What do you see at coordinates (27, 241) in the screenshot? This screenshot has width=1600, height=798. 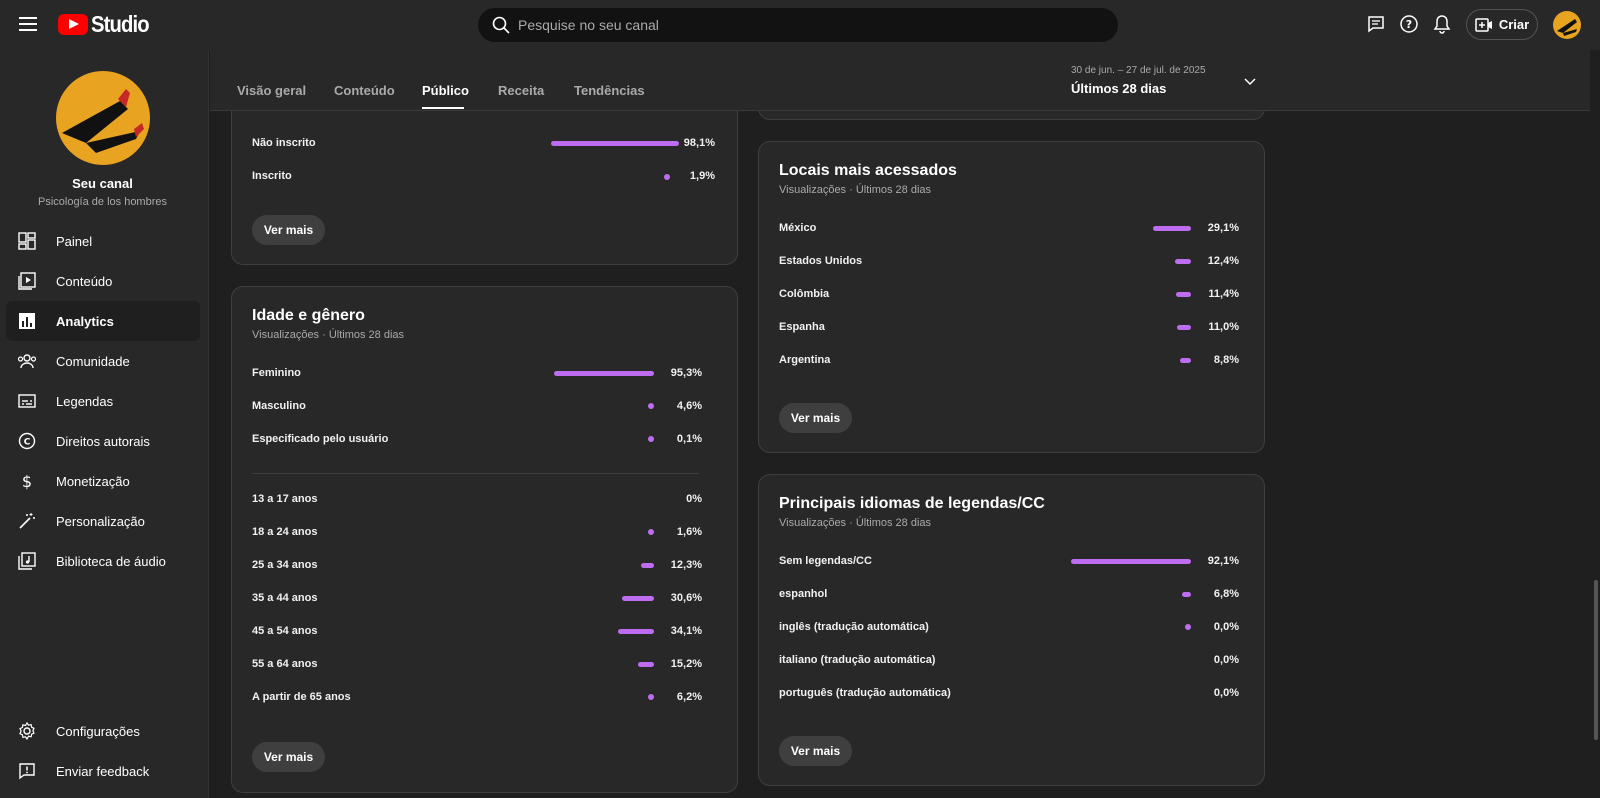 I see `dashboard-icon` at bounding box center [27, 241].